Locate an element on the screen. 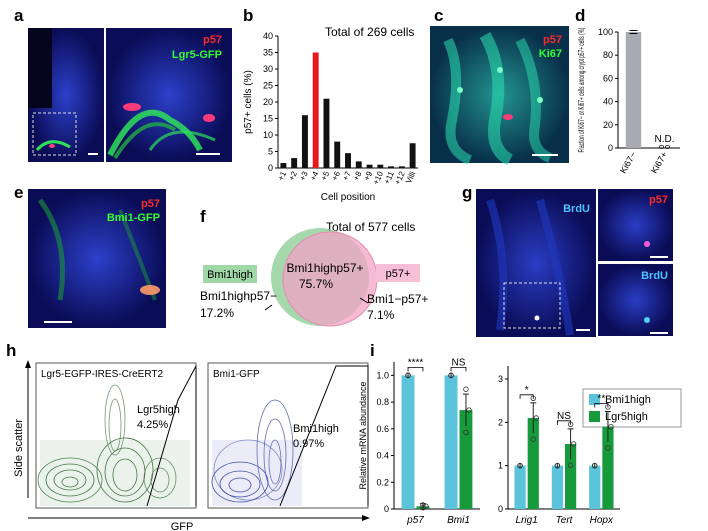 This screenshot has height=531, width=708. panel-f-total: Total of 577 cells is located at coordinates (370, 227).